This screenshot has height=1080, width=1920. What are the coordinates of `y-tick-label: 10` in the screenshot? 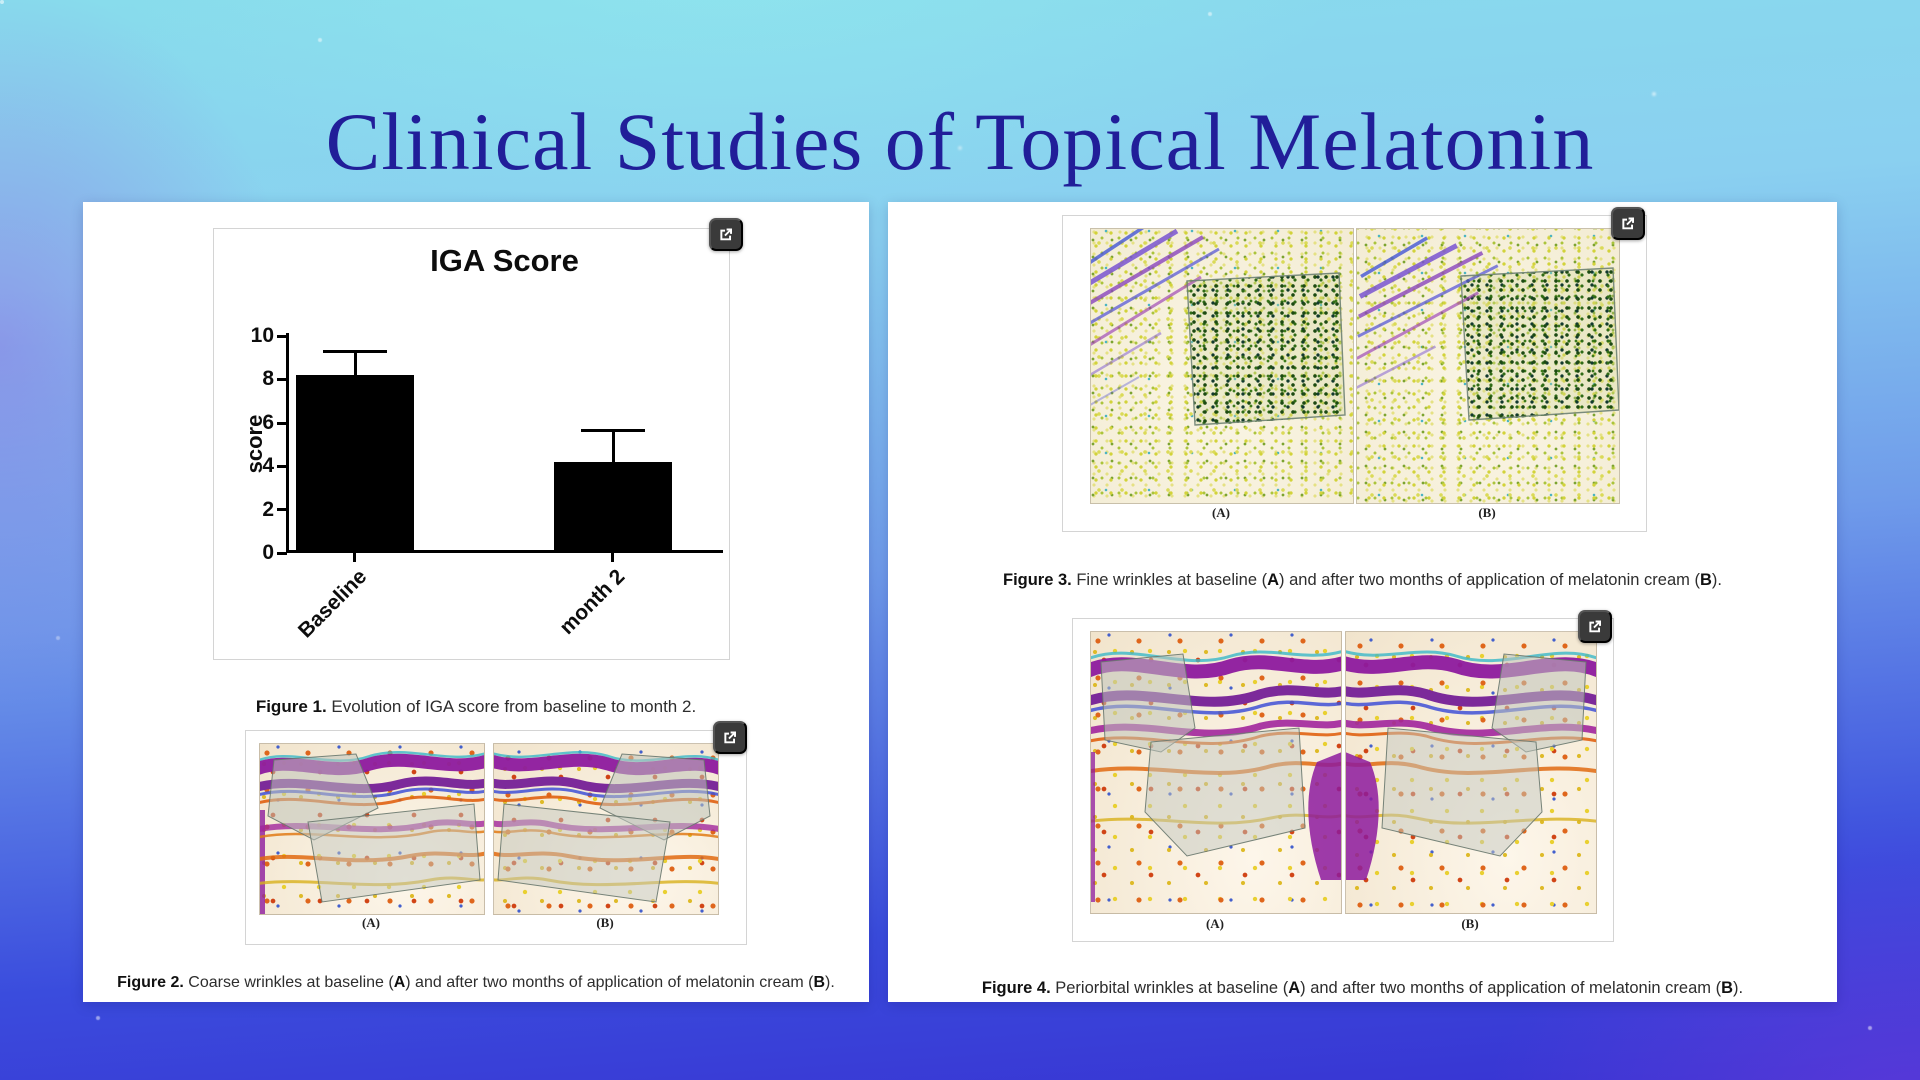 It's located at (262, 335).